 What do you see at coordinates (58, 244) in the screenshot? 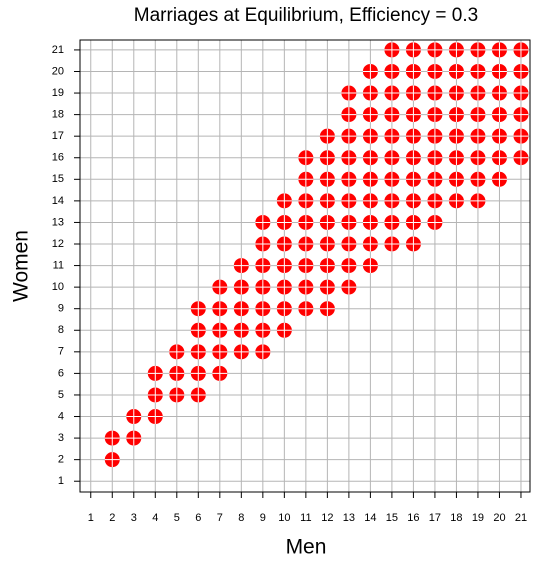
I see `y-tick-label: 12` at bounding box center [58, 244].